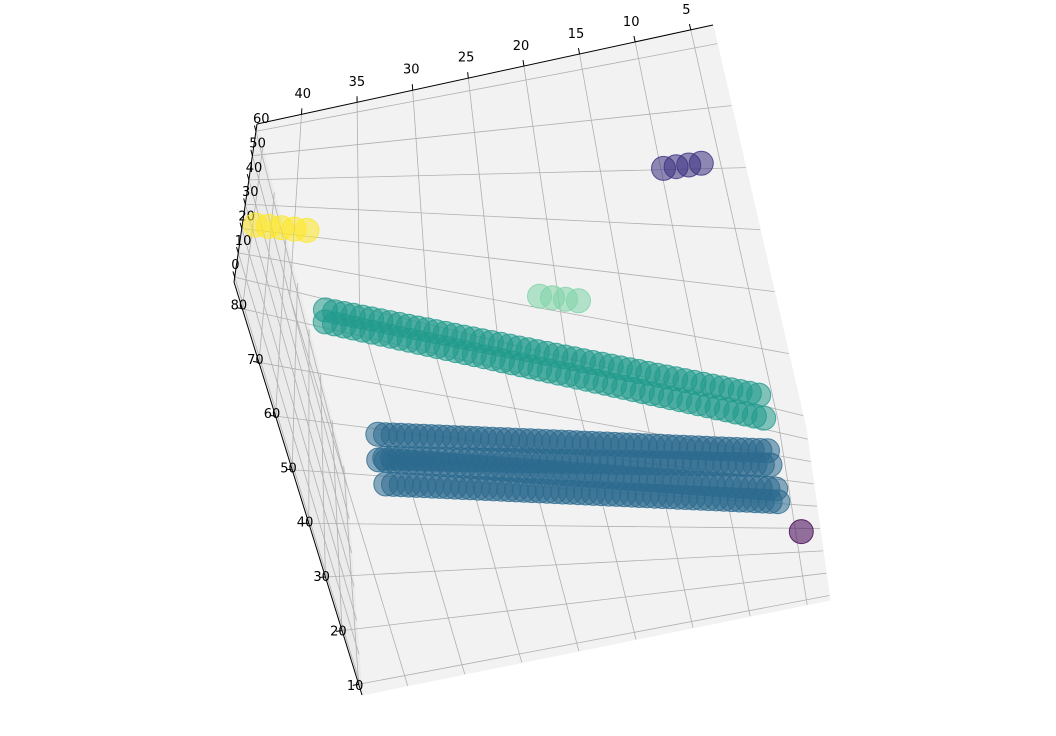 The width and height of the screenshot is (1056, 736). I want to click on data-point-yellow, so click(255, 225).